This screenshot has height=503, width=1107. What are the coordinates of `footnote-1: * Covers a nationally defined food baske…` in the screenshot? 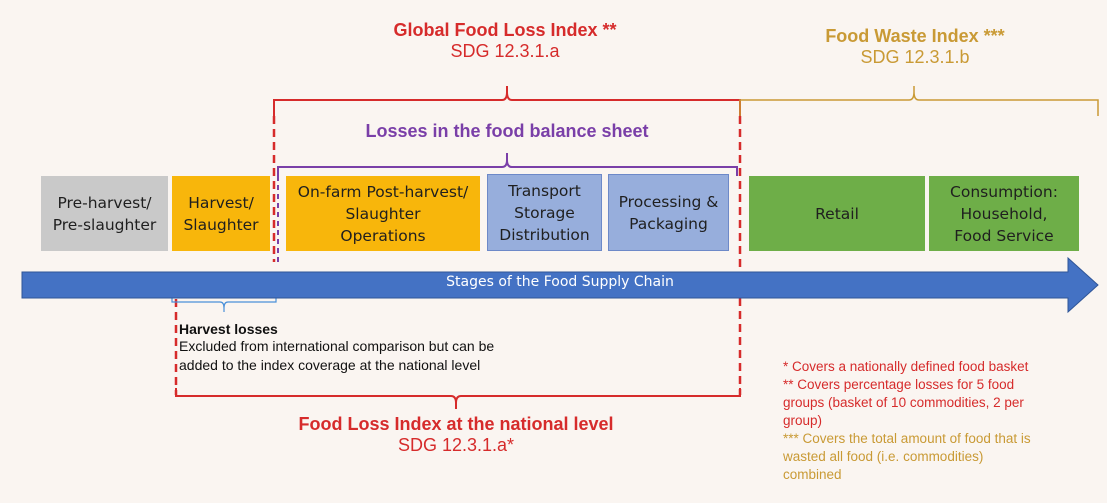 It's located at (906, 366).